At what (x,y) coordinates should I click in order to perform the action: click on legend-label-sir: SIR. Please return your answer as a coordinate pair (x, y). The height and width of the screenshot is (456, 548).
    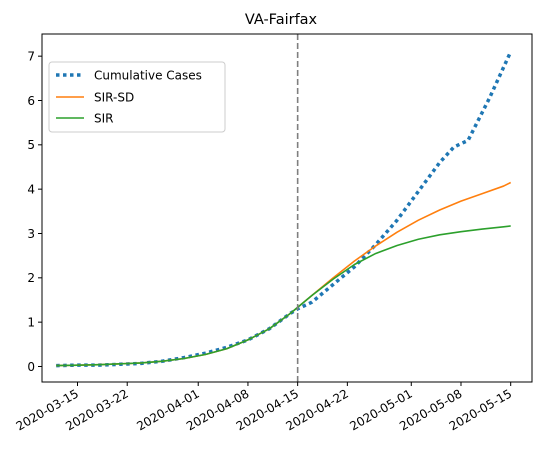
    Looking at the image, I should click on (104, 119).